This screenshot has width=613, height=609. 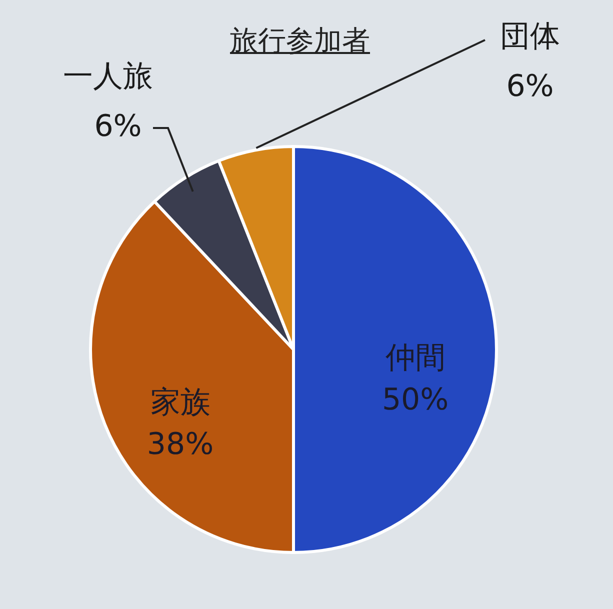 What do you see at coordinates (180, 444) in the screenshot?
I see `data-label: 38%` at bounding box center [180, 444].